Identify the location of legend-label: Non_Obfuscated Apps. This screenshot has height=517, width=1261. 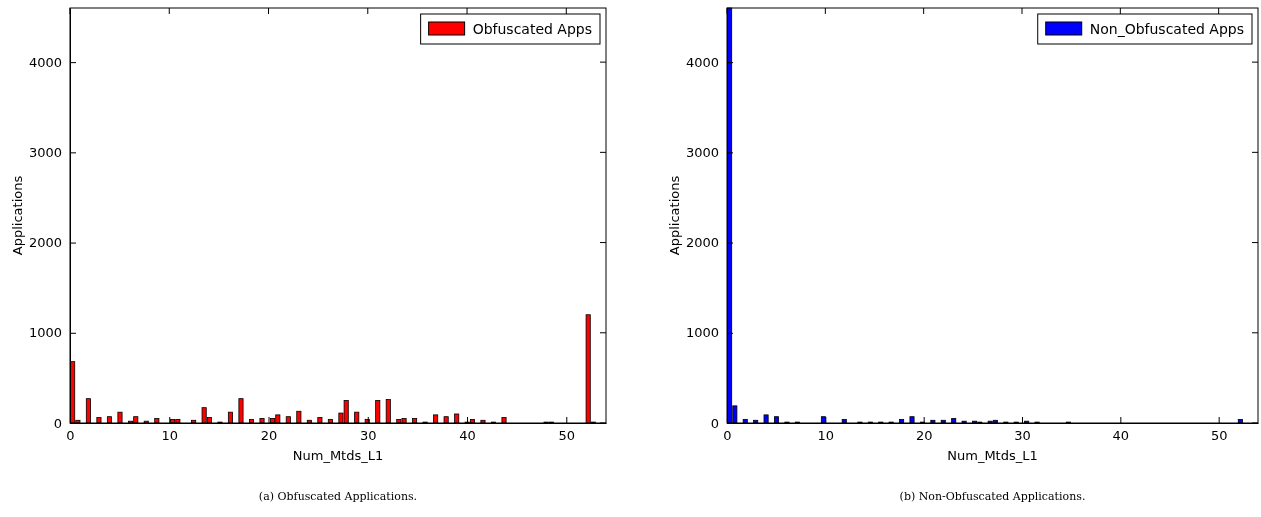
(1166, 29).